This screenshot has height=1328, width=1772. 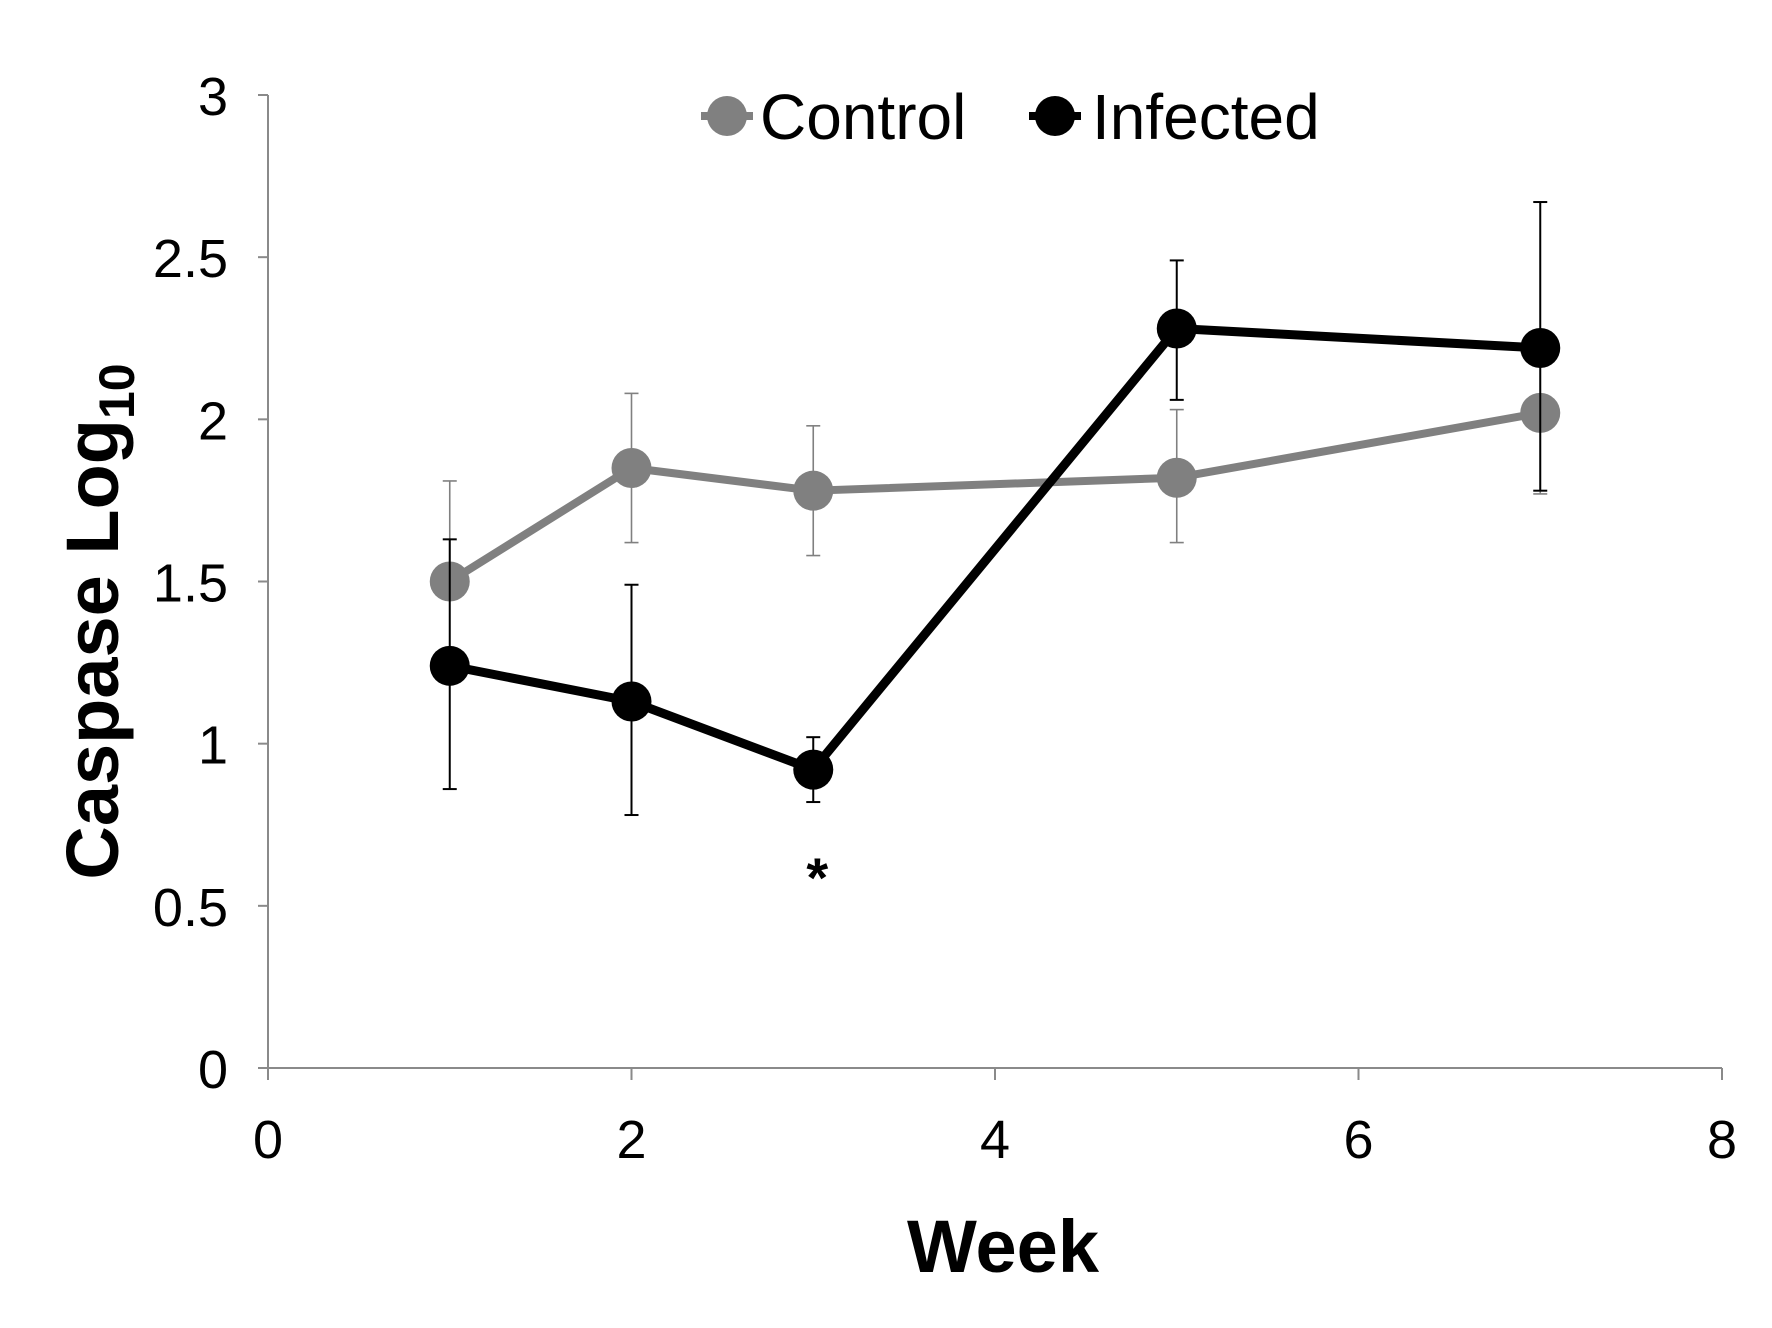 What do you see at coordinates (213, 746) in the screenshot?
I see `y-tick-label: 1` at bounding box center [213, 746].